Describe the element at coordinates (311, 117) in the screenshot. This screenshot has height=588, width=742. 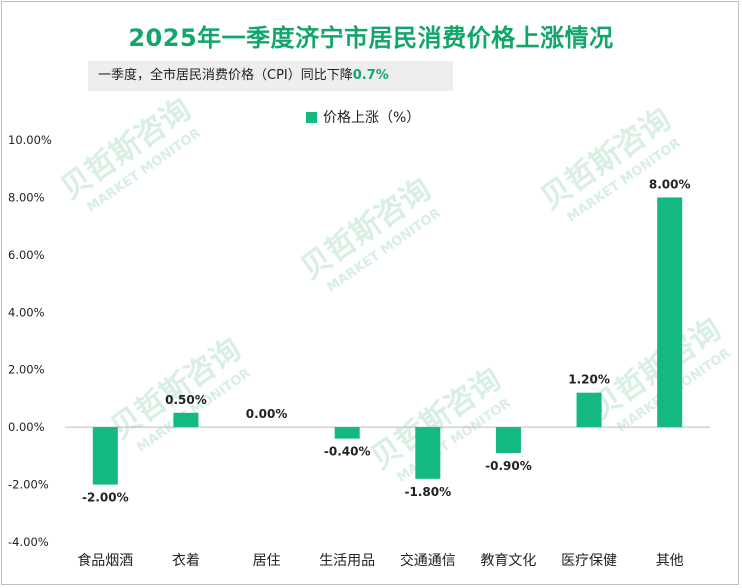
I see `legend-swatch` at that location.